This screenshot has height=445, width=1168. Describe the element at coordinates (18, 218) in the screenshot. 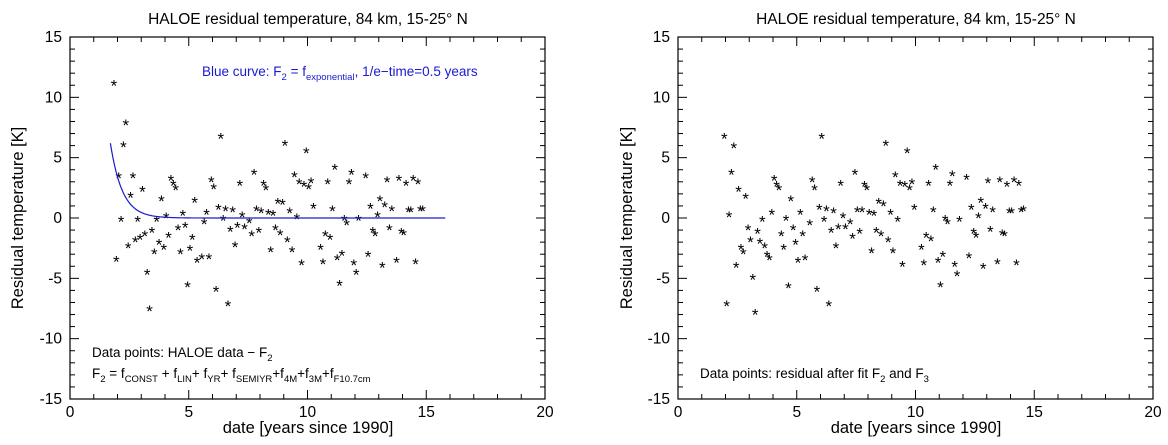

I see `left-y-axis-label: Residual temperature [K]` at that location.